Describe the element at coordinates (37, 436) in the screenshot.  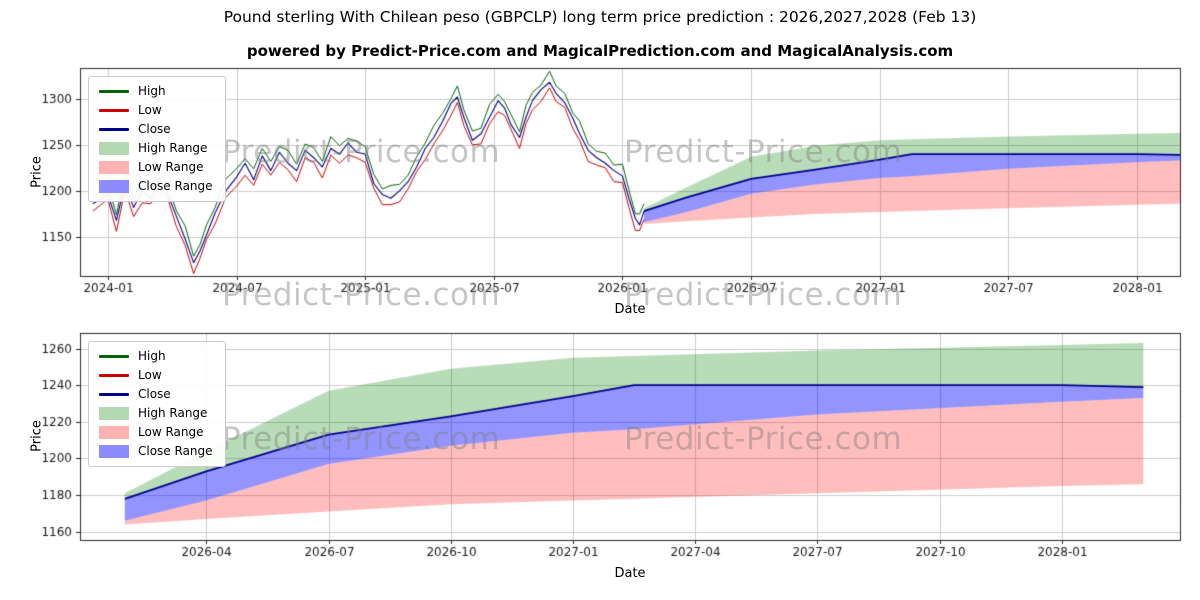
I see `y-axis-label-bottom: Price` at that location.